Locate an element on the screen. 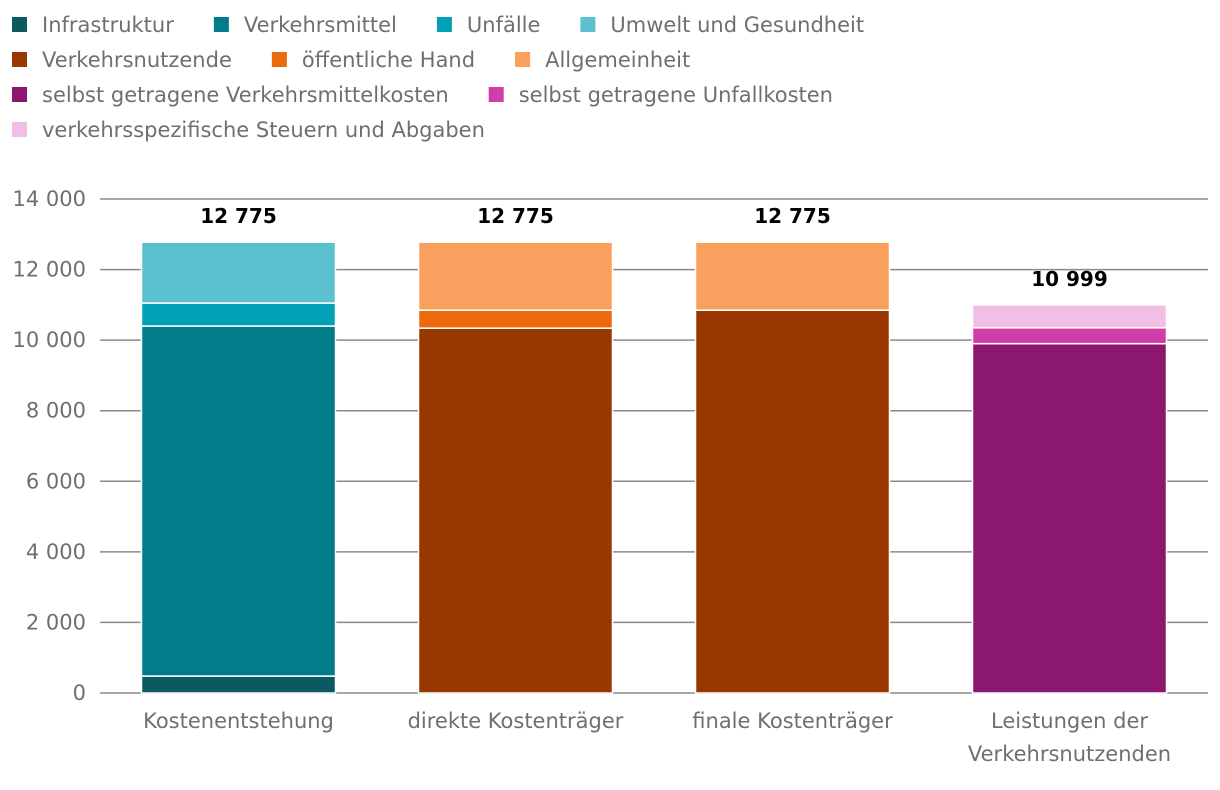  y-tick-label: 2 000 is located at coordinates (56, 622).